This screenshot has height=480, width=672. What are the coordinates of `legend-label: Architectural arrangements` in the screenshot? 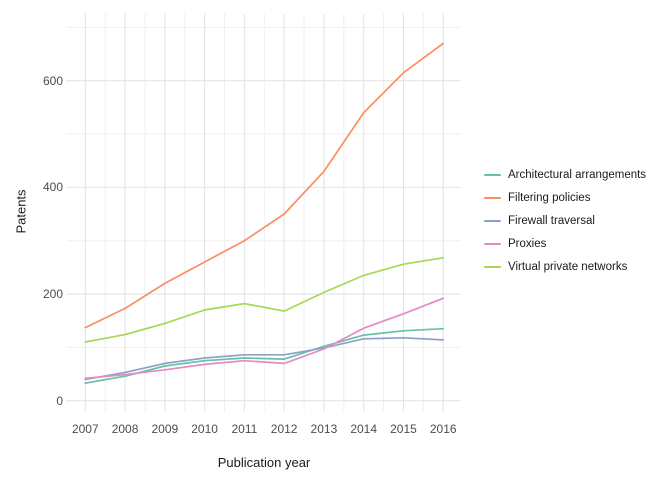 It's located at (577, 174).